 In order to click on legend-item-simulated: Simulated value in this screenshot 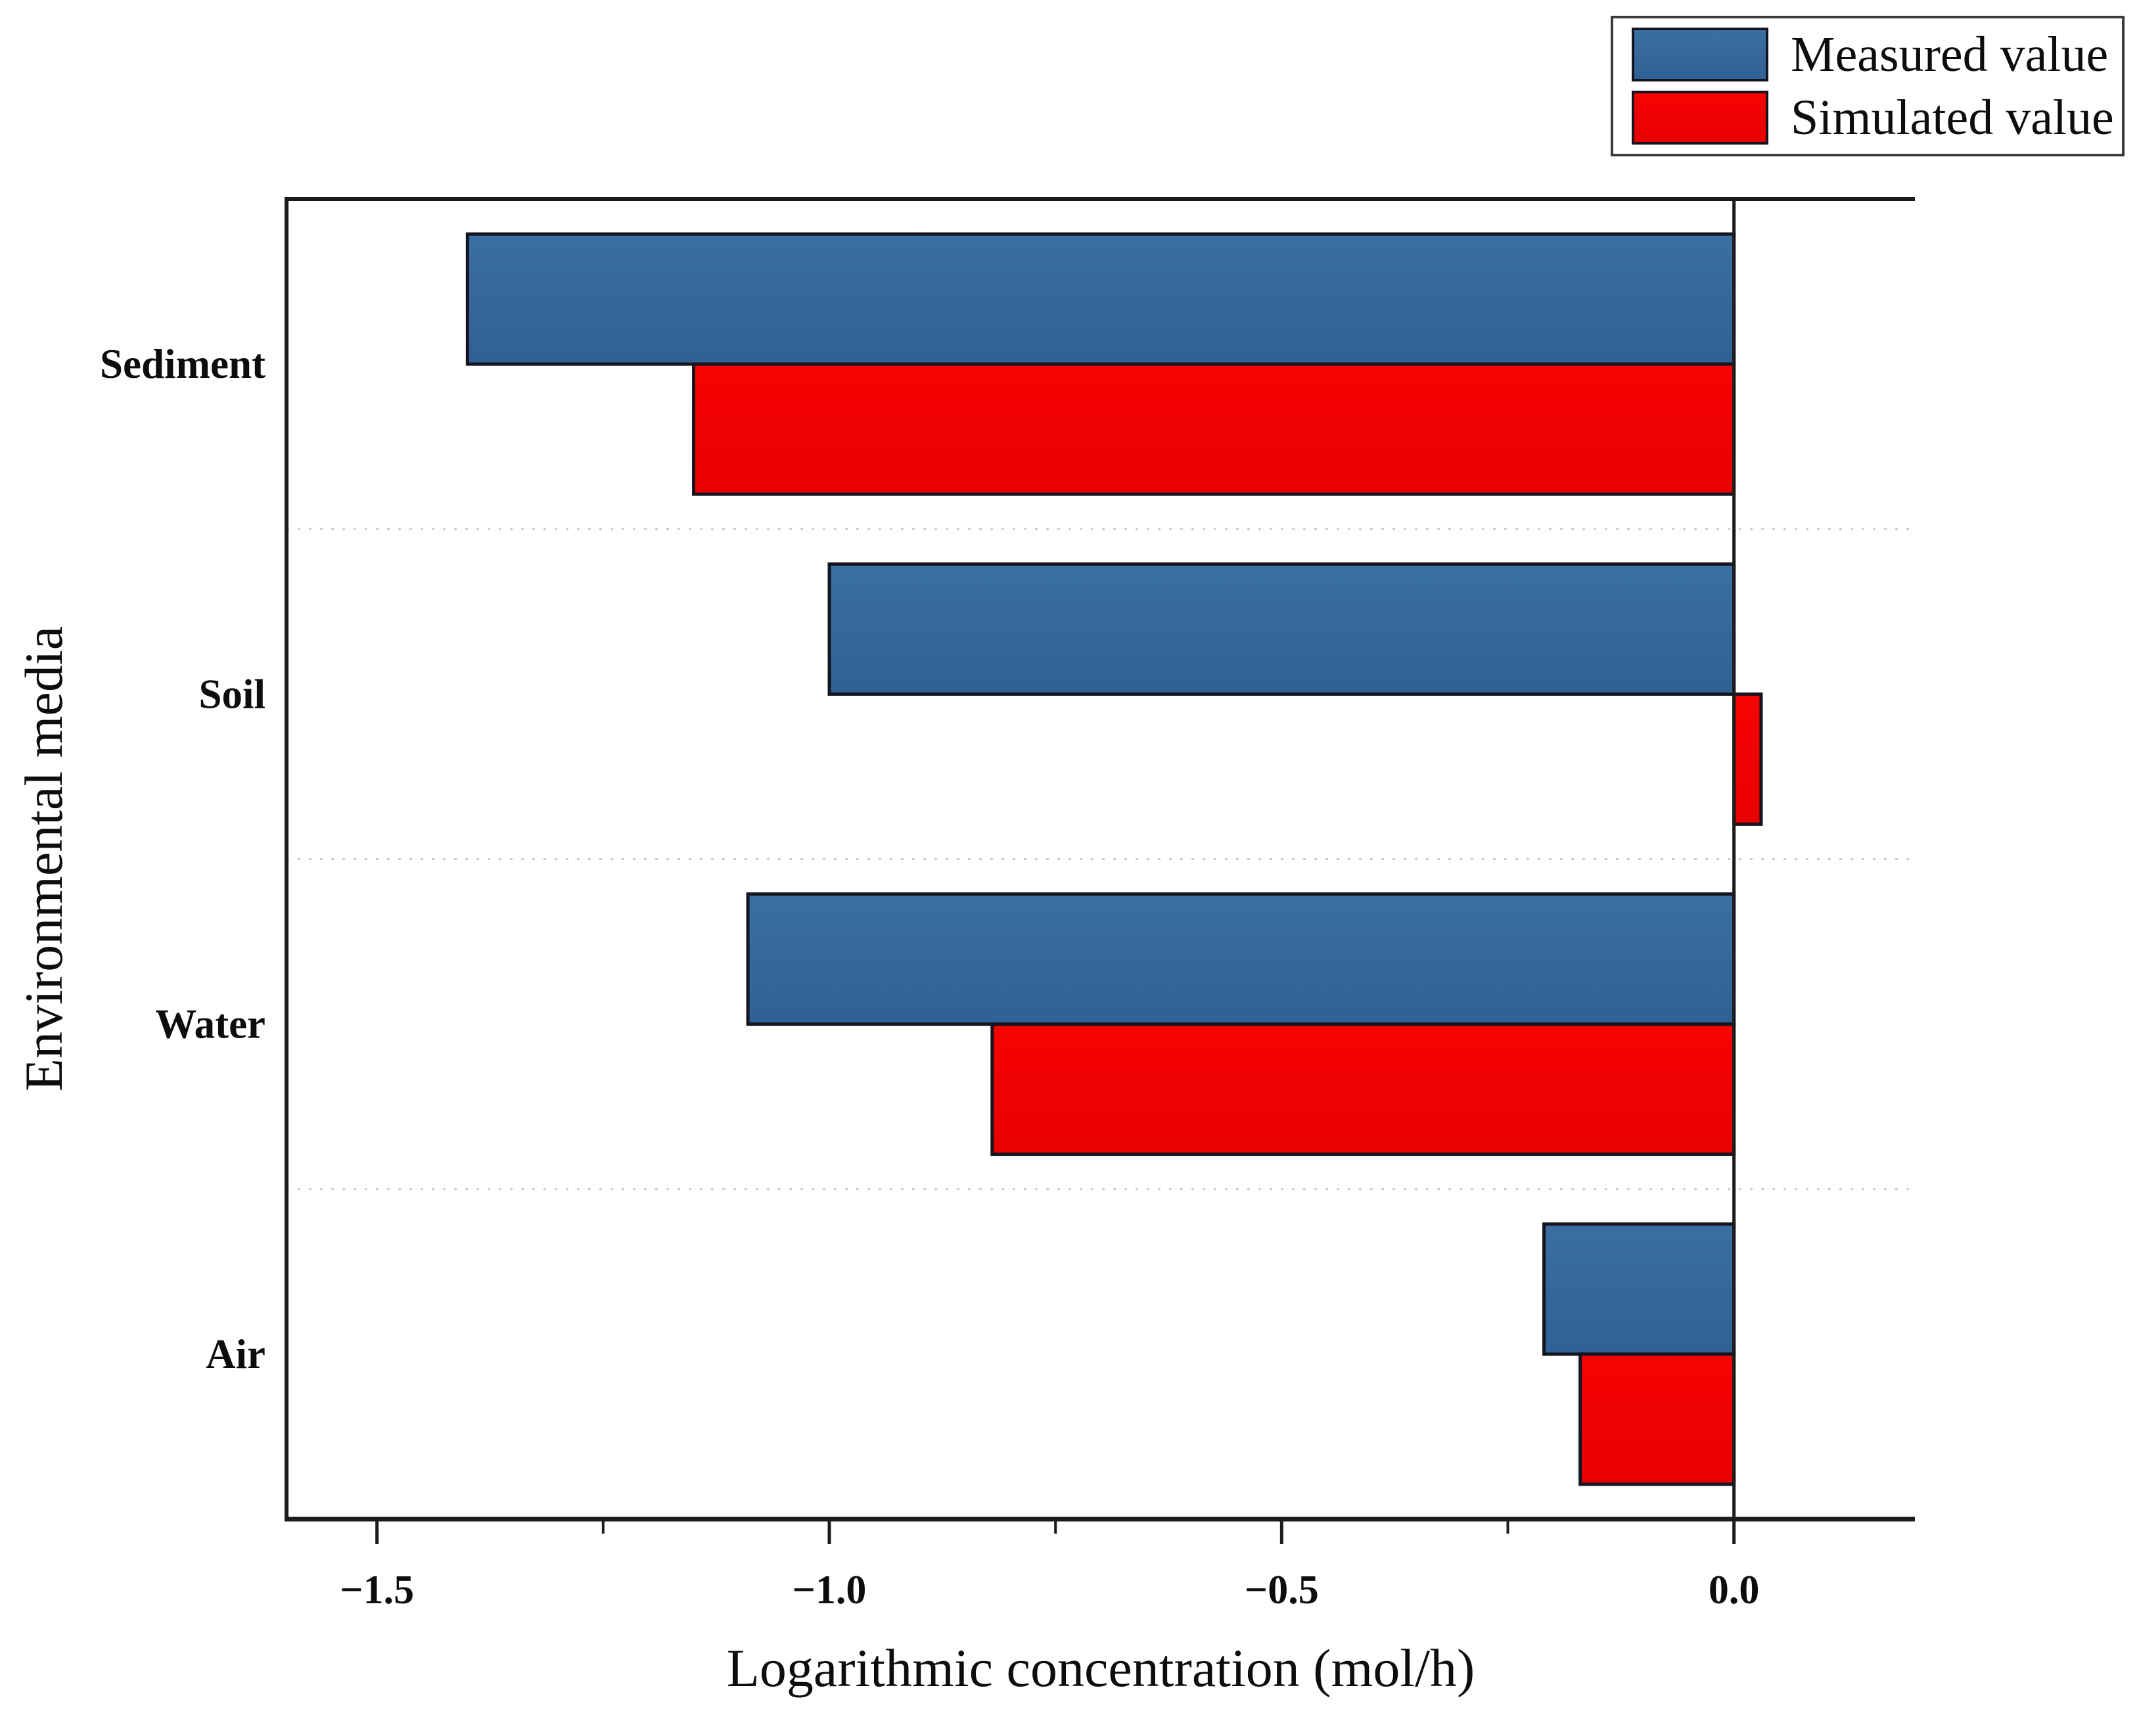, I will do `click(1877, 118)`.